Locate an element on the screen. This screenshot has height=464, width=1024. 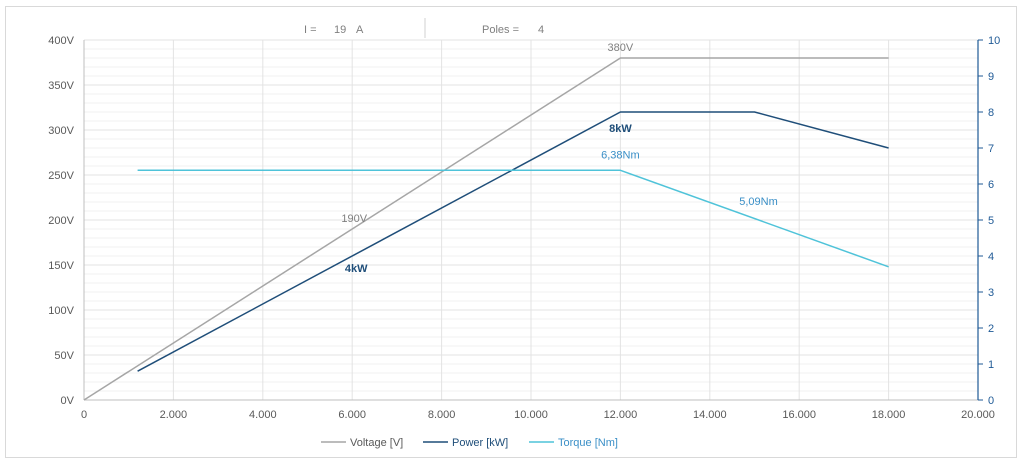
y-left-tick-label: 50V is located at coordinates (64, 356).